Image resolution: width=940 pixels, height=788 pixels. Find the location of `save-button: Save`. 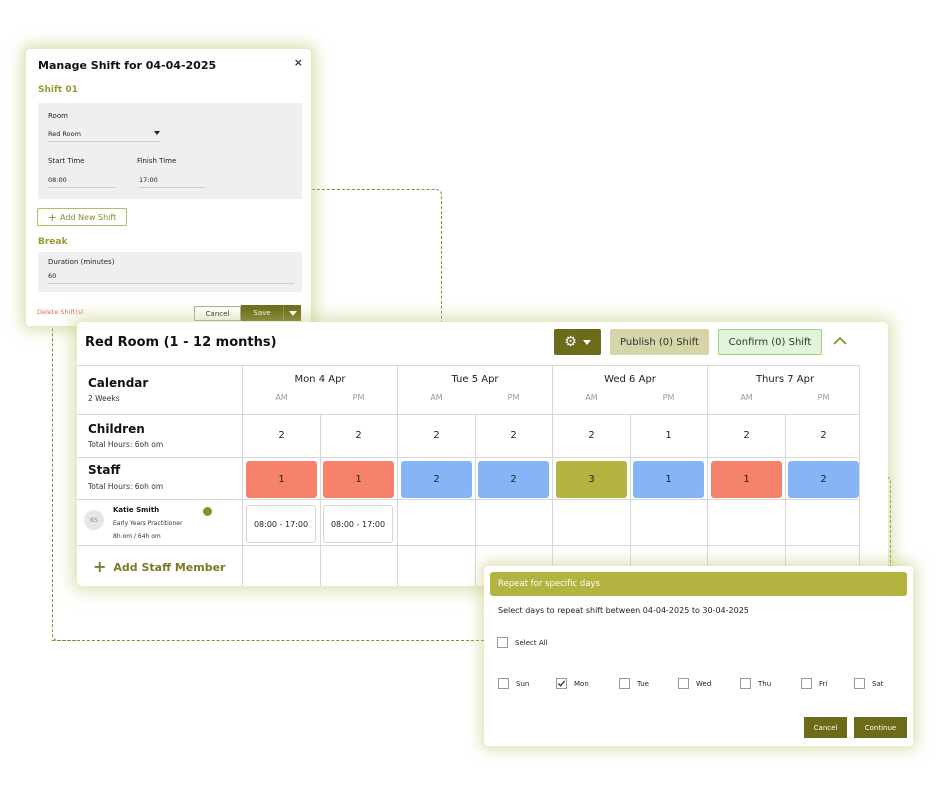

save-button: Save is located at coordinates (271, 313).